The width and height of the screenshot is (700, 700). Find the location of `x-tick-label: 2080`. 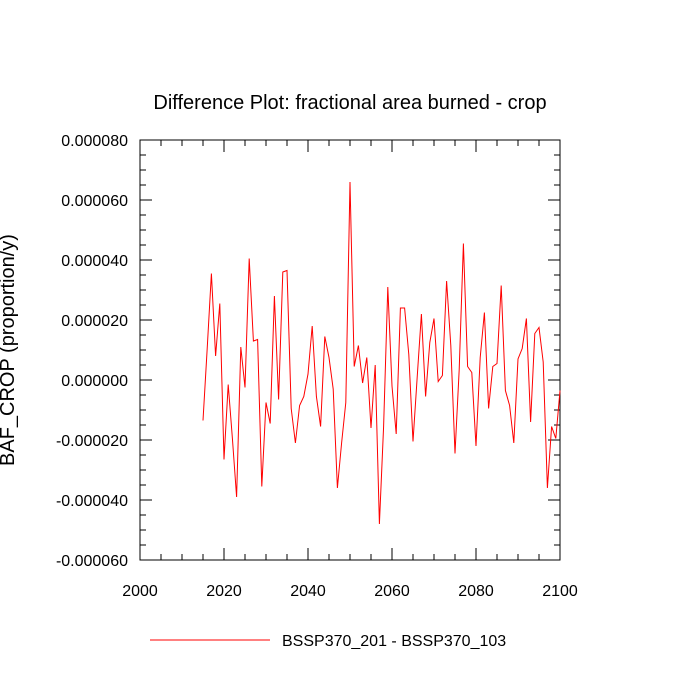

x-tick-label: 2080 is located at coordinates (476, 591).